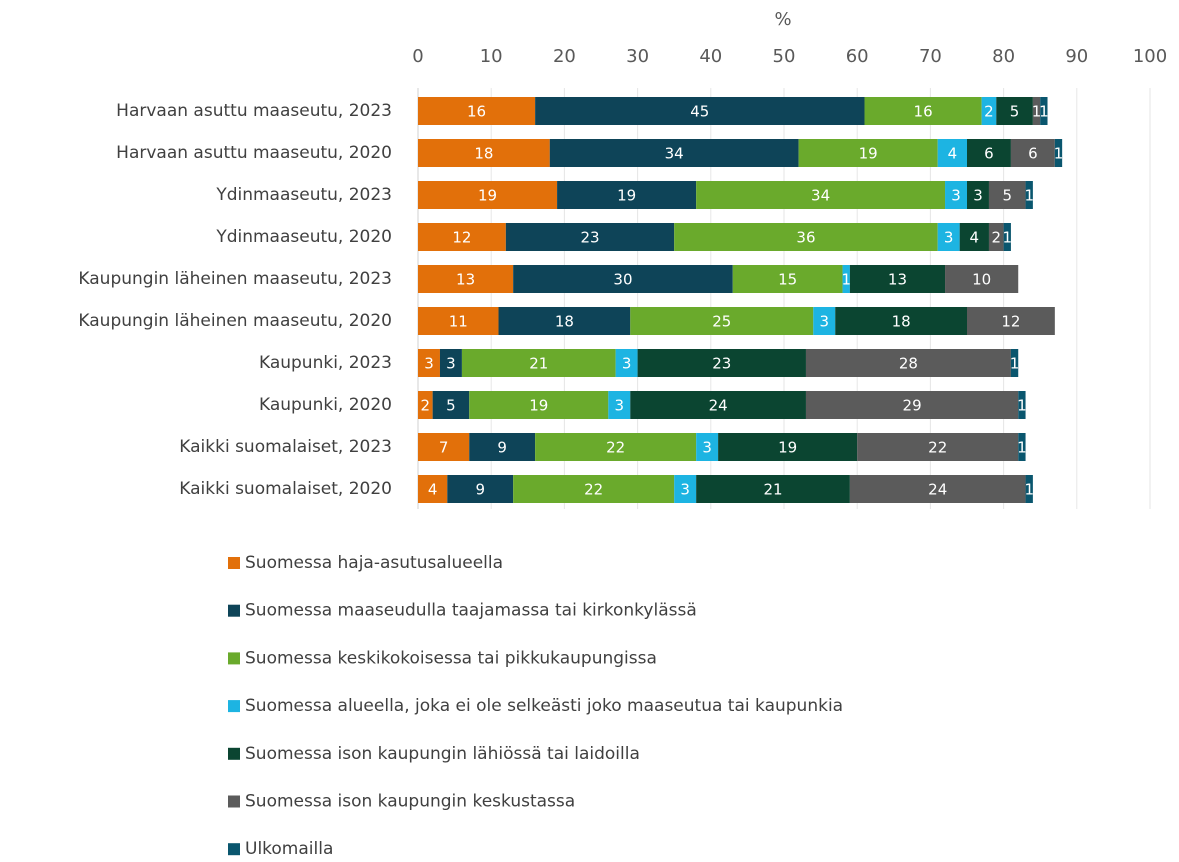  I want to click on y-tick-label: Kaikki suomalaiset, 2020, so click(285, 489).